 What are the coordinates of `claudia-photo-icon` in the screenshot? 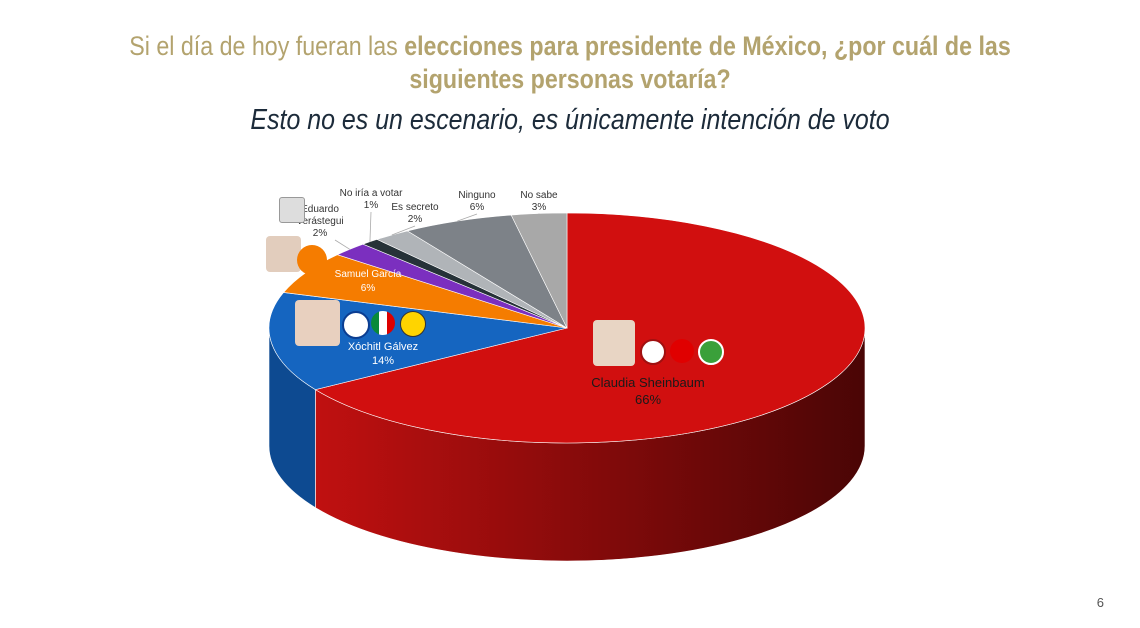 It's located at (614, 343).